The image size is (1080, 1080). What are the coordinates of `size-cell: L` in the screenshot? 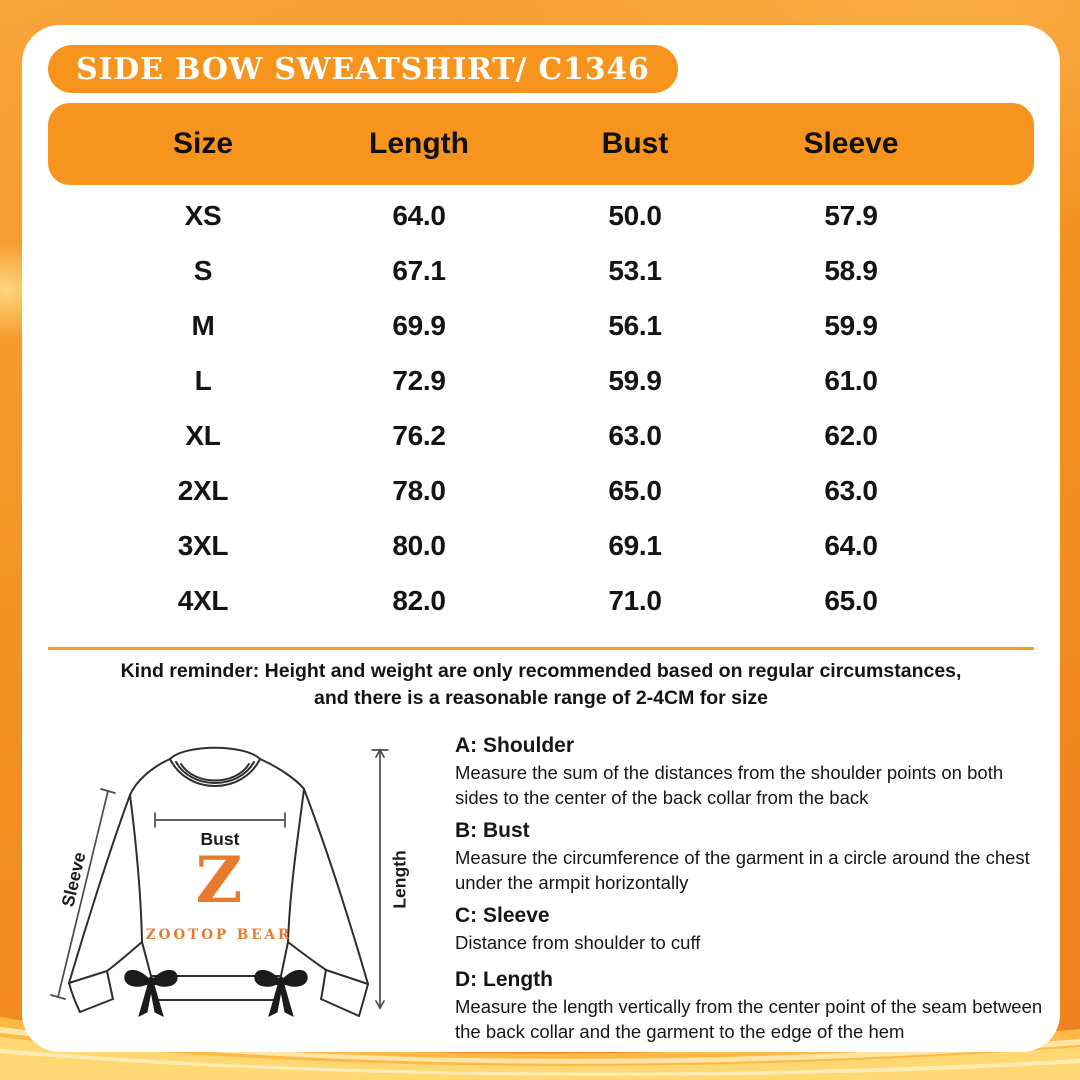 It's located at (203, 380).